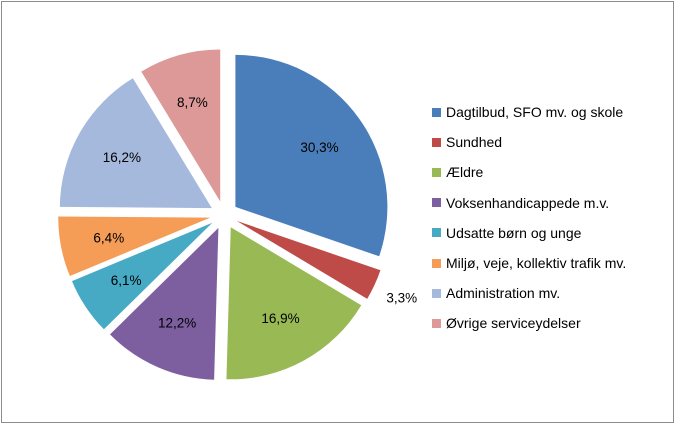  Describe the element at coordinates (529, 142) in the screenshot. I see `legend-item: Sundhed` at that location.